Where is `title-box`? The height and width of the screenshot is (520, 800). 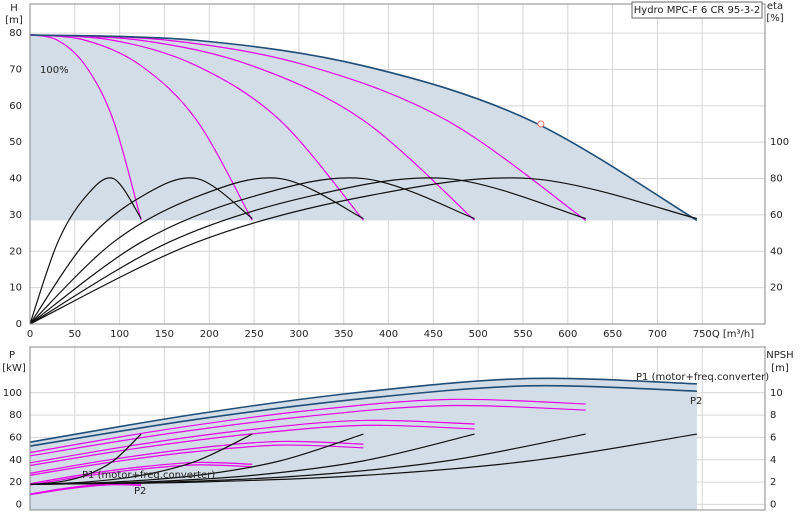
title-box is located at coordinates (697, 10).